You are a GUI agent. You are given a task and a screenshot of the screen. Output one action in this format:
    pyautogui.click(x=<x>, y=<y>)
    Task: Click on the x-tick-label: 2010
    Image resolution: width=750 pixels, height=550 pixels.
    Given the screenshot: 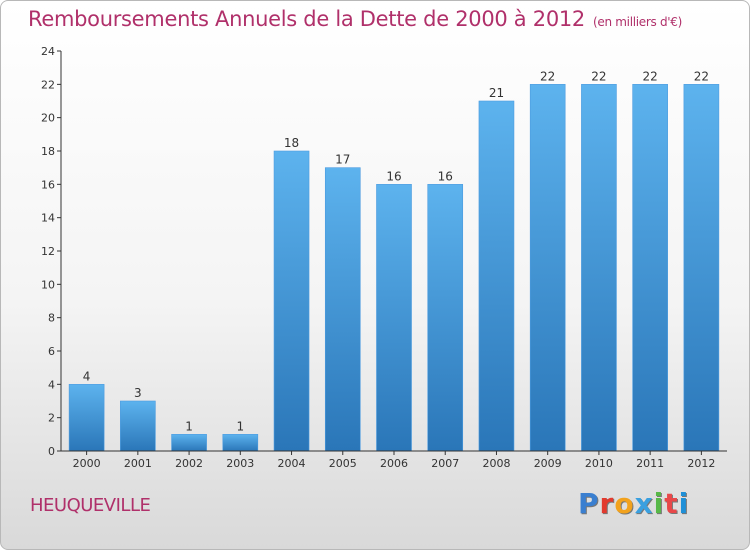 What is the action you would take?
    pyautogui.click(x=599, y=463)
    